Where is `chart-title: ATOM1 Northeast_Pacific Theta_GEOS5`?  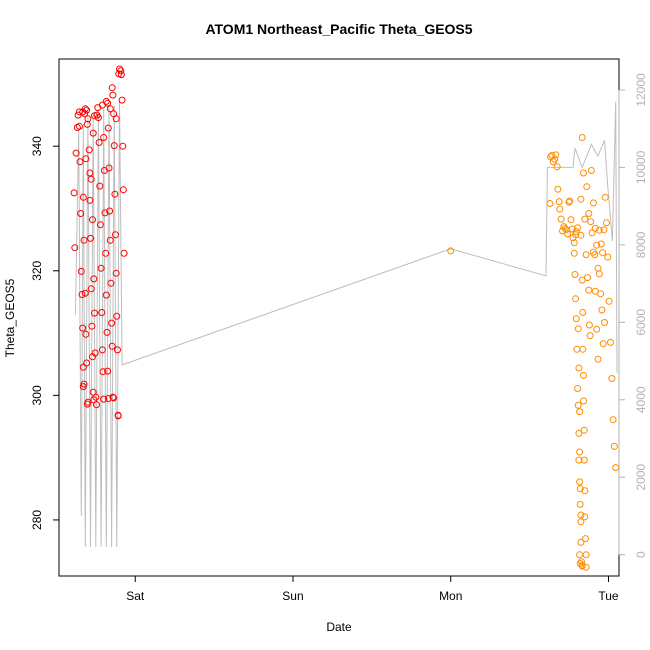 chart-title: ATOM1 Northeast_Pacific Theta_GEOS5 is located at coordinates (338, 29).